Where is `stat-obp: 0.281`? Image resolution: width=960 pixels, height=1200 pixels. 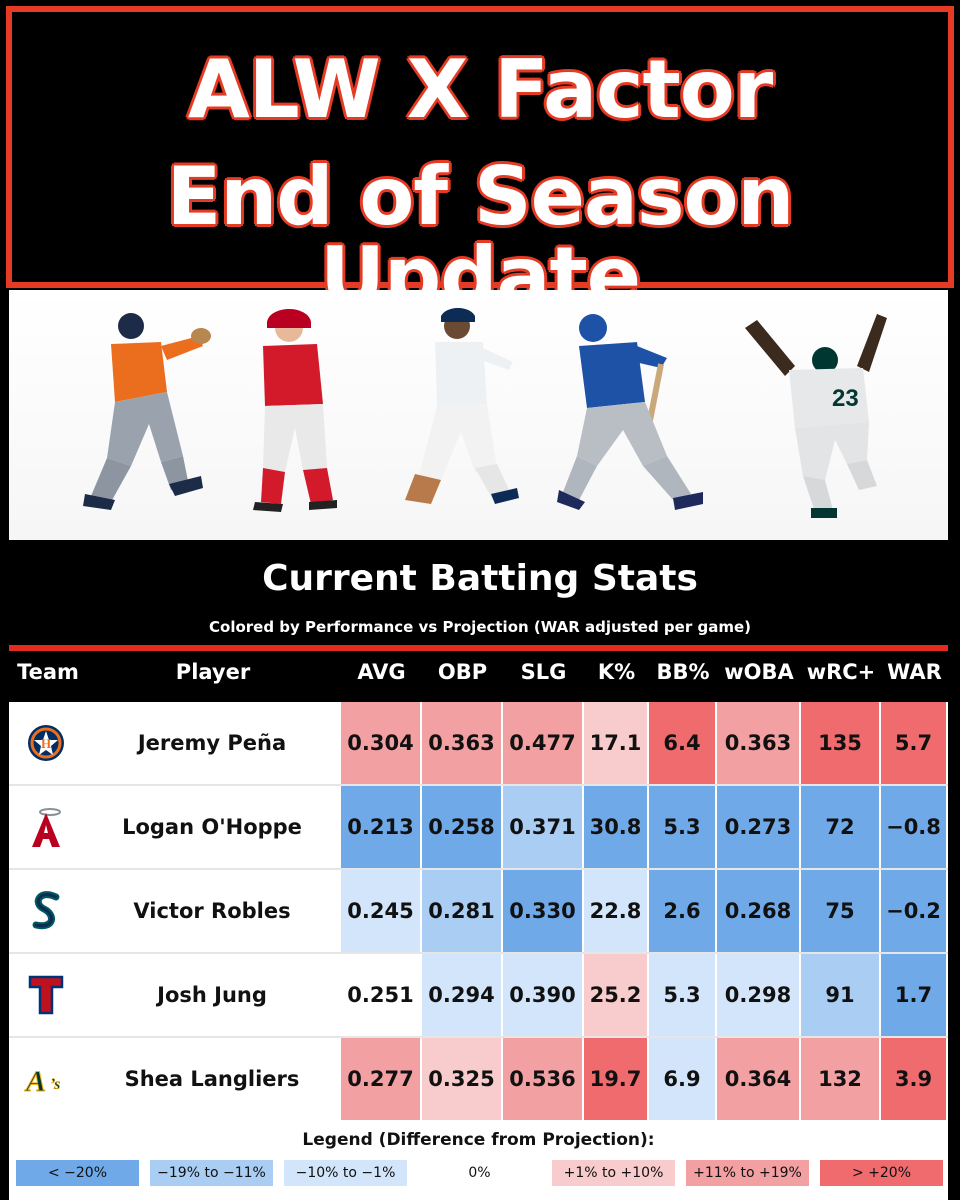
stat-obp: 0.281 is located at coordinates (462, 911).